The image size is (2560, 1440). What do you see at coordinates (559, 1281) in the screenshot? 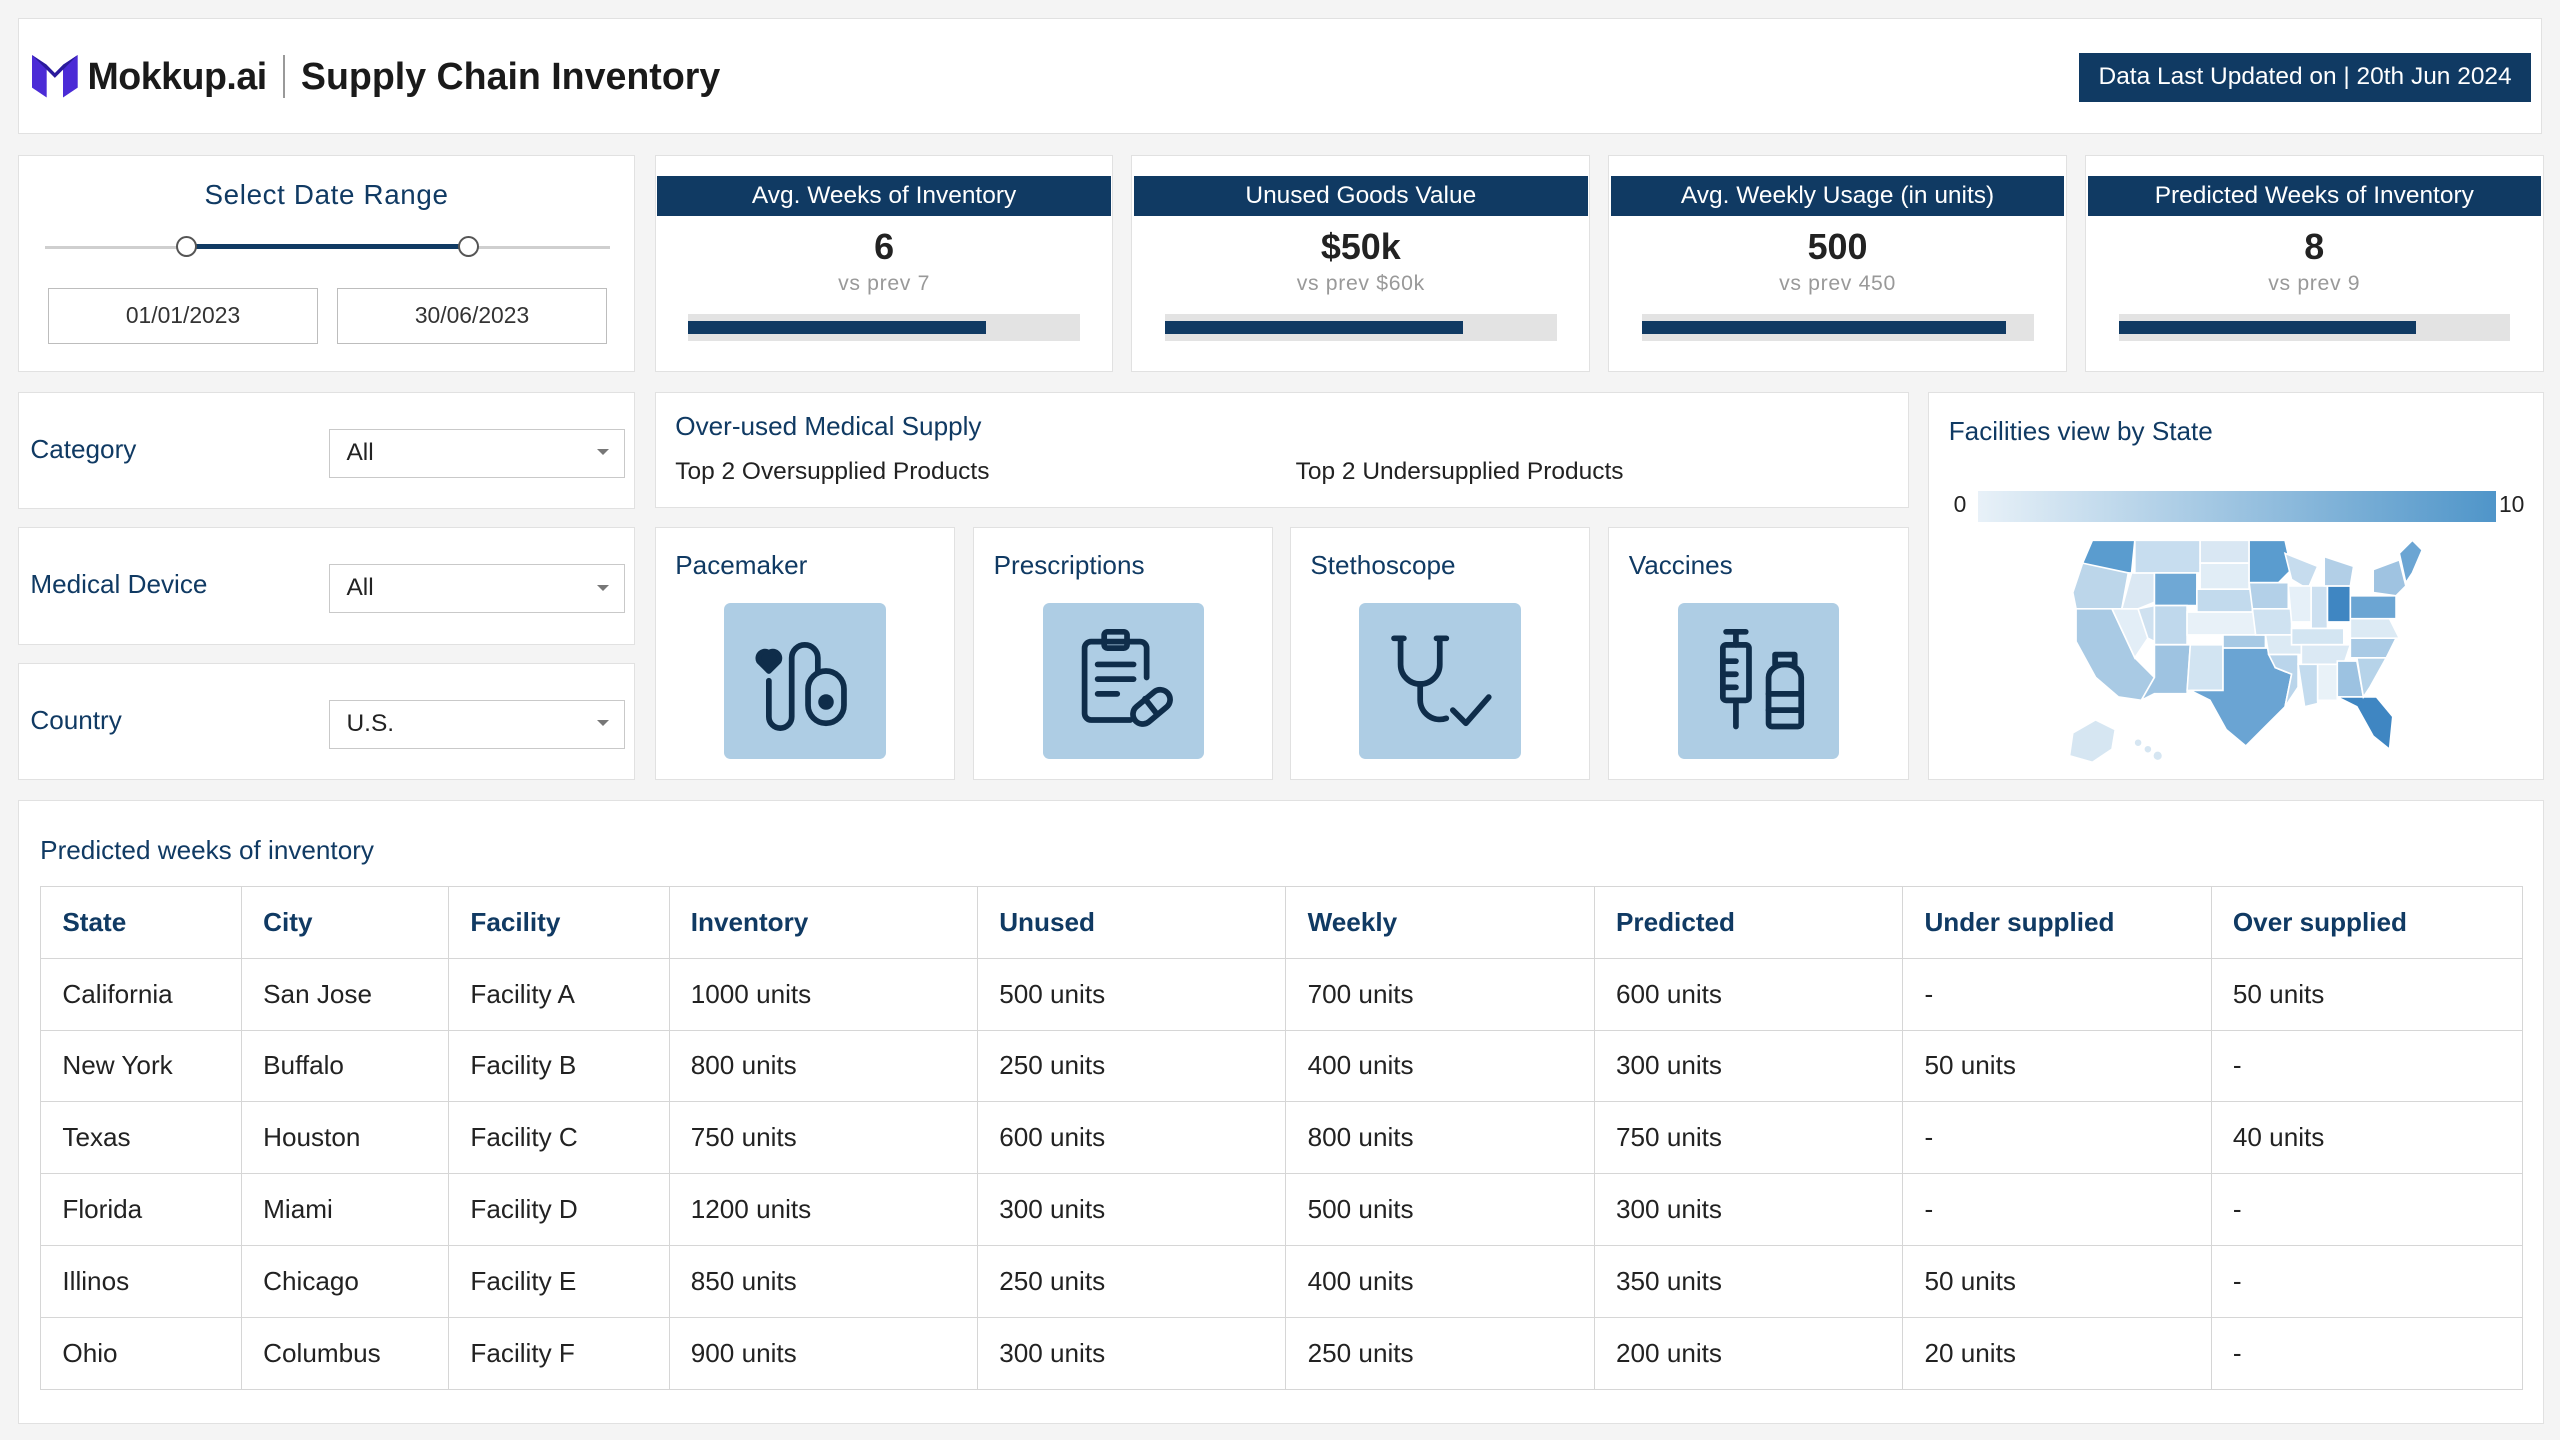
I see `table-cell: Facility E` at bounding box center [559, 1281].